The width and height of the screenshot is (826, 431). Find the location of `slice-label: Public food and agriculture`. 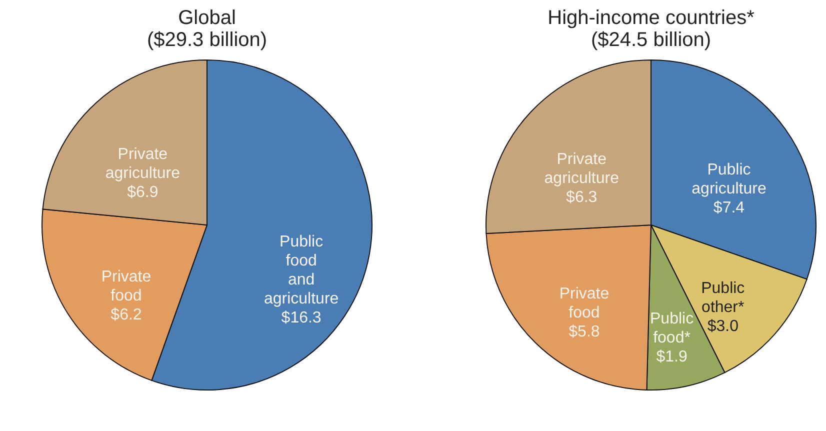

slice-label: Public food and agriculture is located at coordinates (301, 270).